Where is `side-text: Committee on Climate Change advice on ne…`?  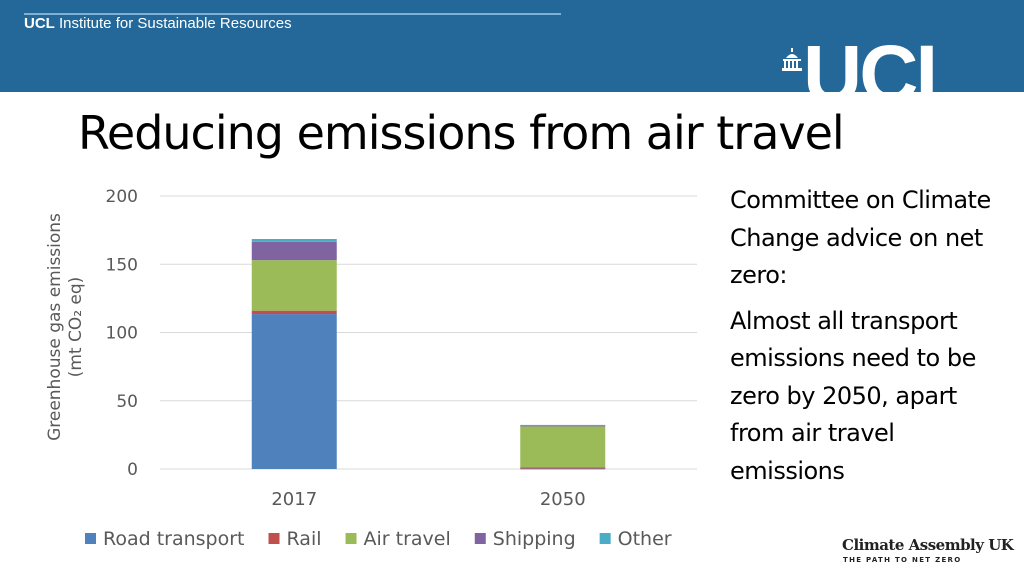
side-text: Committee on Climate Change advice on ne… is located at coordinates (870, 336).